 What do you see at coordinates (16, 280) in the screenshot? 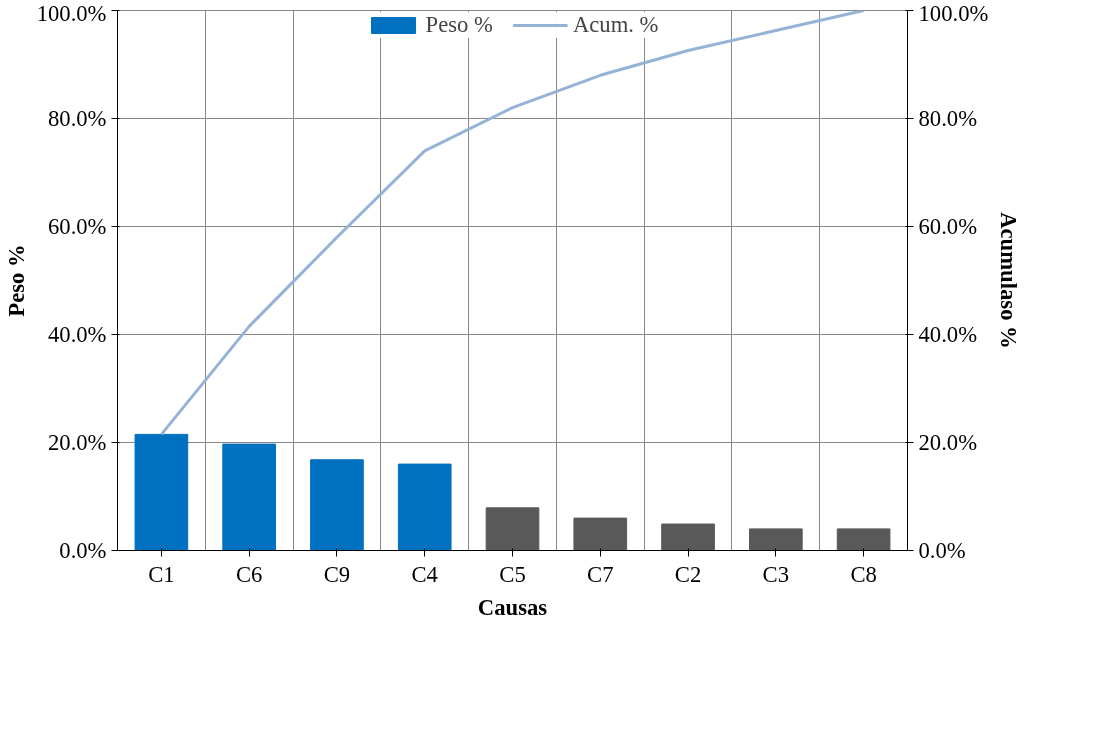
I see `y-axis-title: Peso %` at bounding box center [16, 280].